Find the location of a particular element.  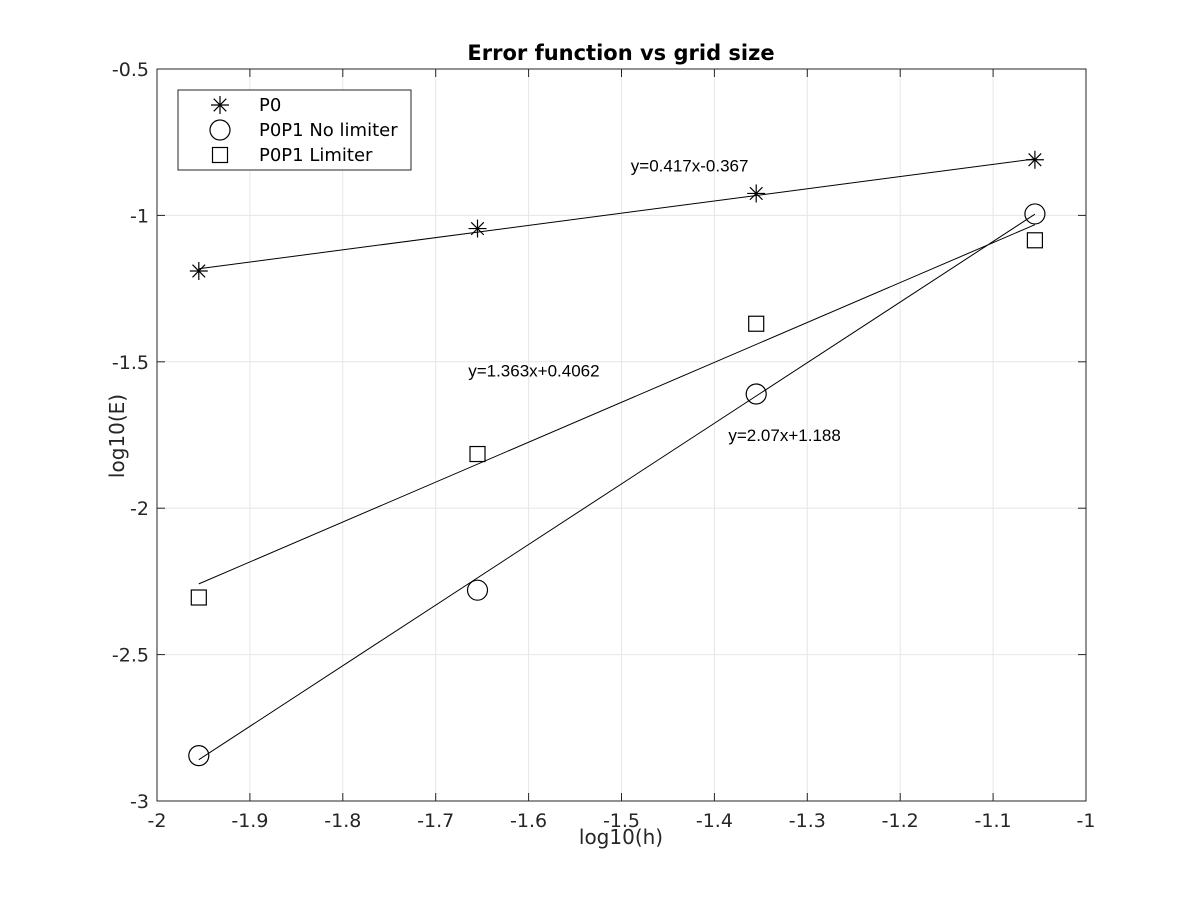

legend-label: P0P1 Limiter is located at coordinates (316, 155).